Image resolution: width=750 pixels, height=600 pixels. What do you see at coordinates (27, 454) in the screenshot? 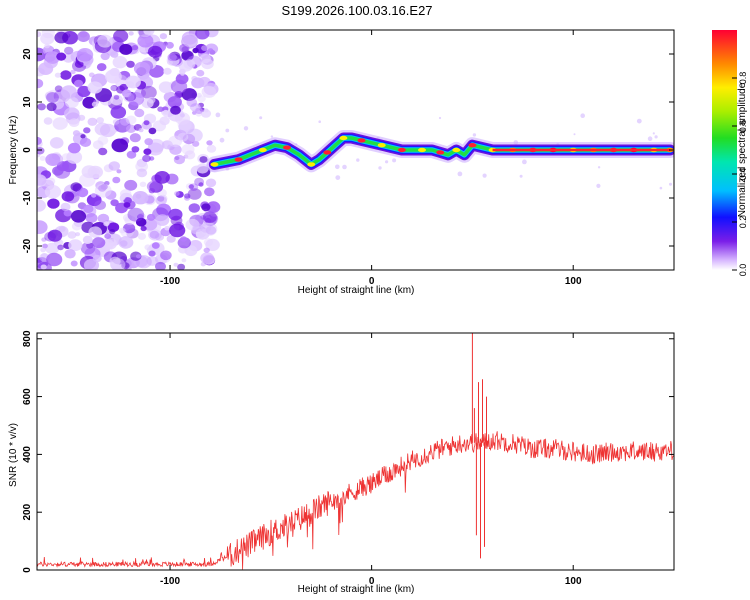
I see `y-tick-label: 400` at bounding box center [27, 454].